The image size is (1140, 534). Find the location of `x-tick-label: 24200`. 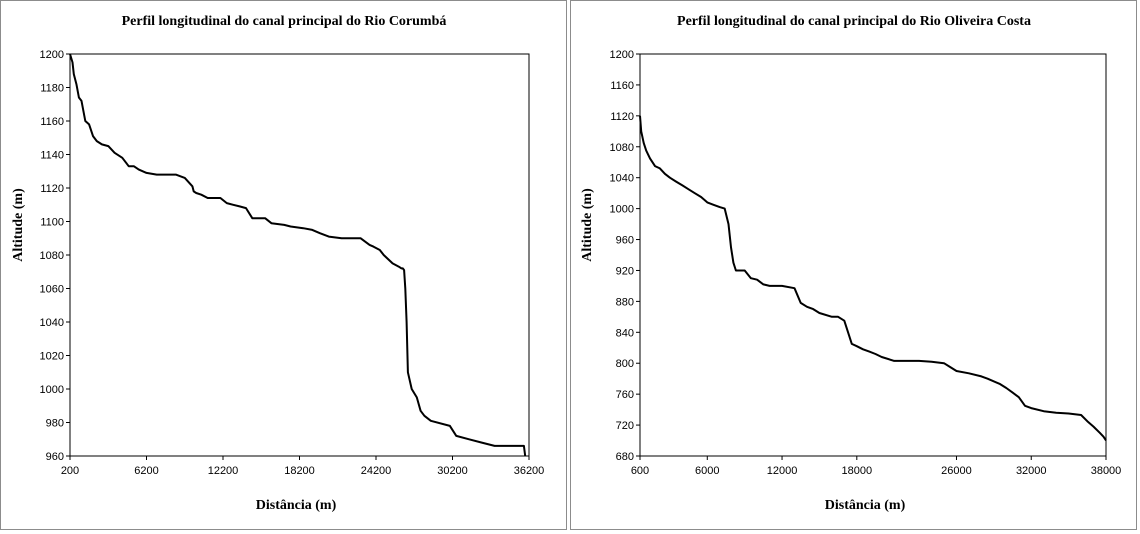

x-tick-label: 24200 is located at coordinates (376, 471).